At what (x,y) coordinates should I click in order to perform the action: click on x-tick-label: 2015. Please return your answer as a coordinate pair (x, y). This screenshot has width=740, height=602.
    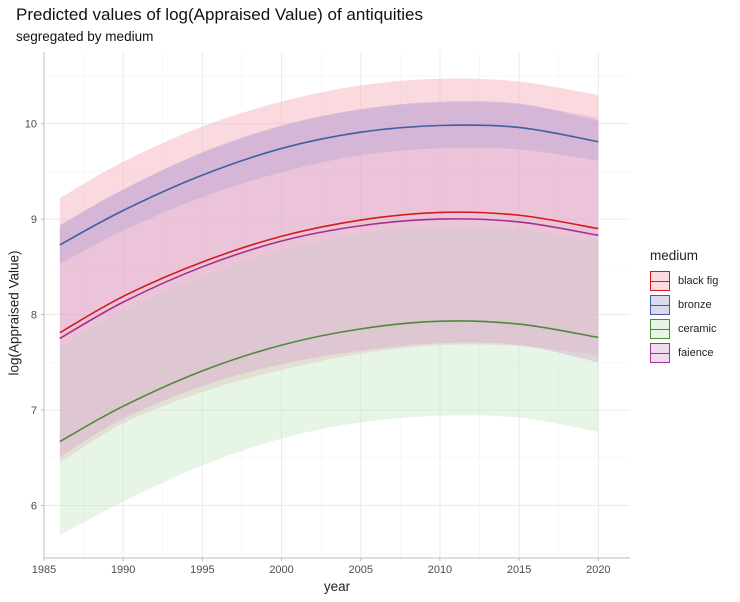
    Looking at the image, I should click on (519, 570).